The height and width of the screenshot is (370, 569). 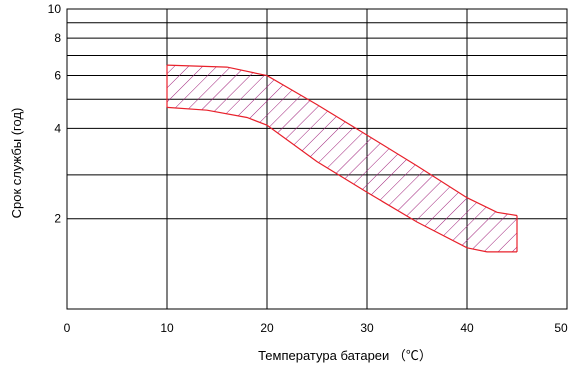 What do you see at coordinates (55, 9) in the screenshot?
I see `y-tick-label: 10` at bounding box center [55, 9].